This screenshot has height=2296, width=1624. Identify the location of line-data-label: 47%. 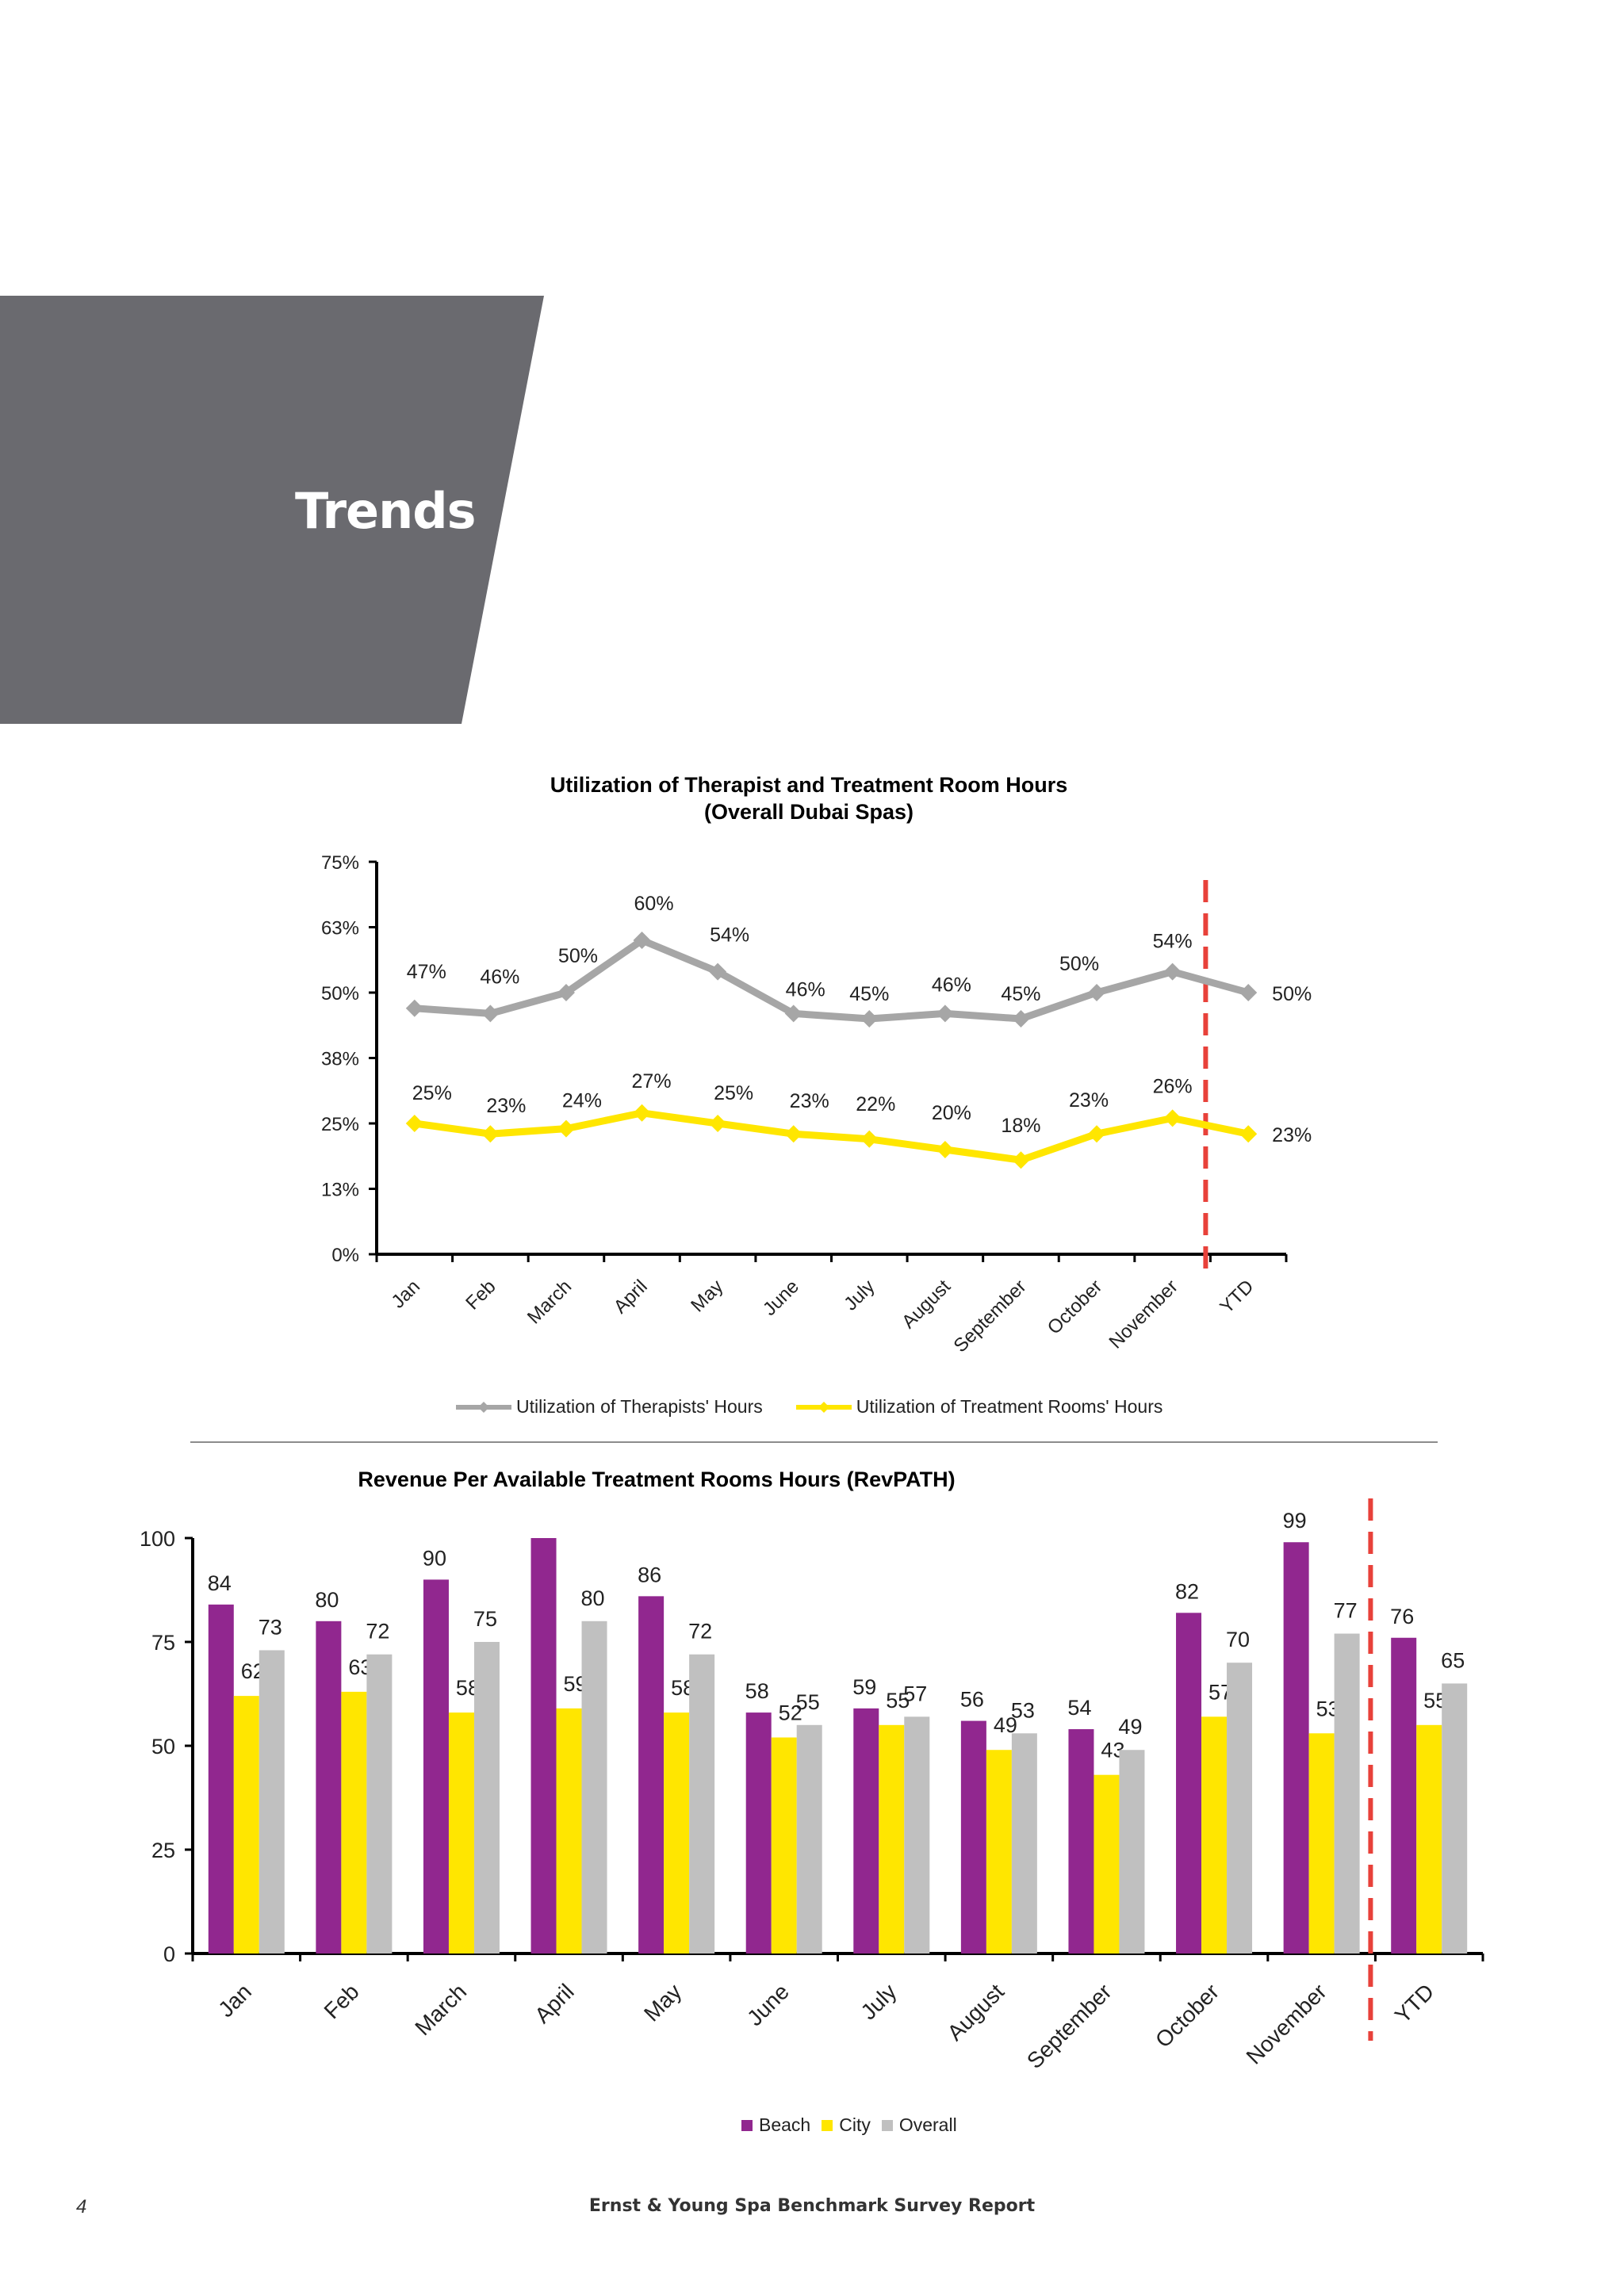
(426, 972).